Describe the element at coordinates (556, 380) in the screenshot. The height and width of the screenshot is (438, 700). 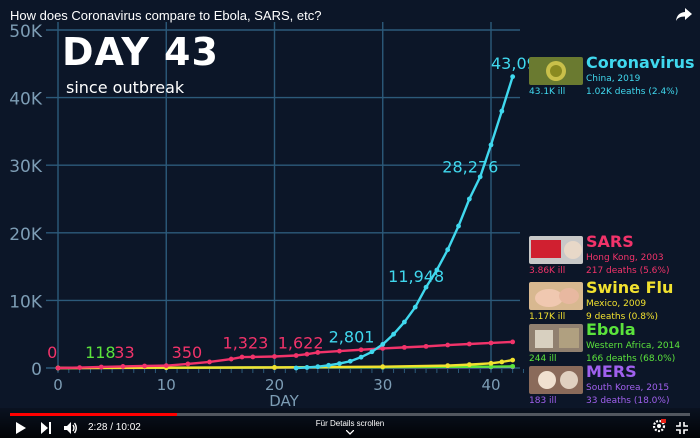
I see `mers-thumbnail` at that location.